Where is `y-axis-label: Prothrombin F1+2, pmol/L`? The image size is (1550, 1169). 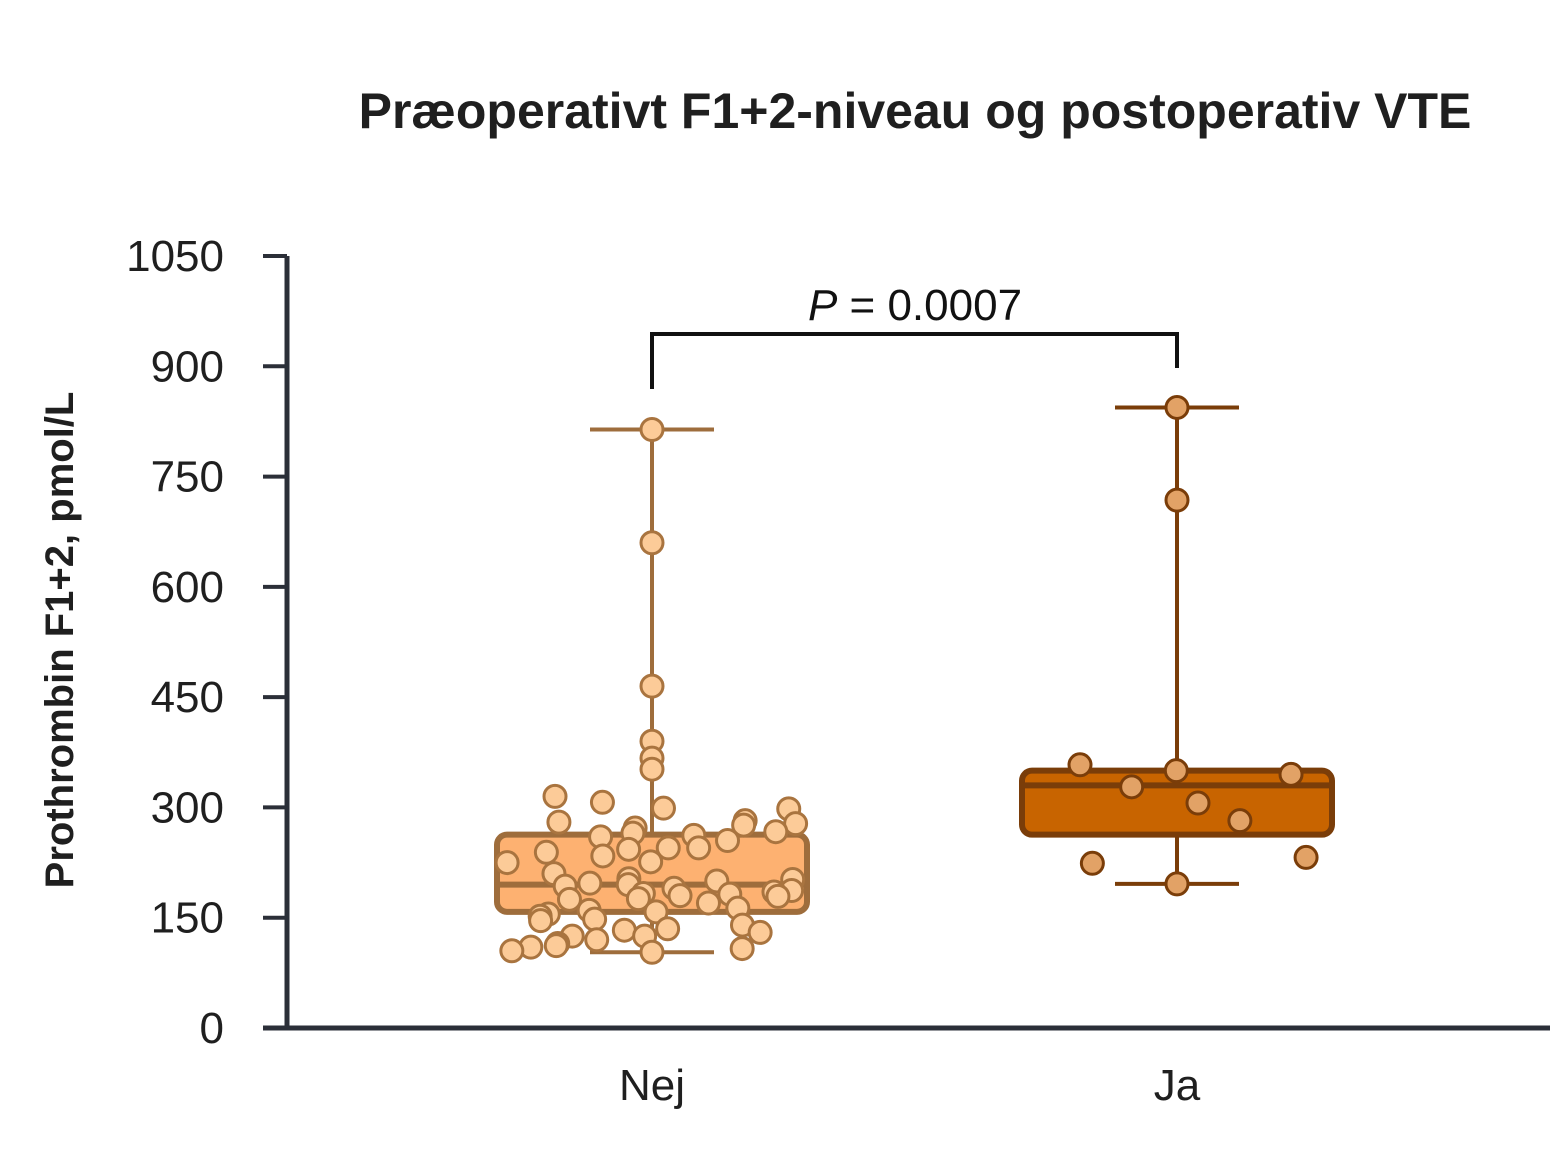
y-axis-label: Prothrombin F1+2, pmol/L is located at coordinates (60, 640).